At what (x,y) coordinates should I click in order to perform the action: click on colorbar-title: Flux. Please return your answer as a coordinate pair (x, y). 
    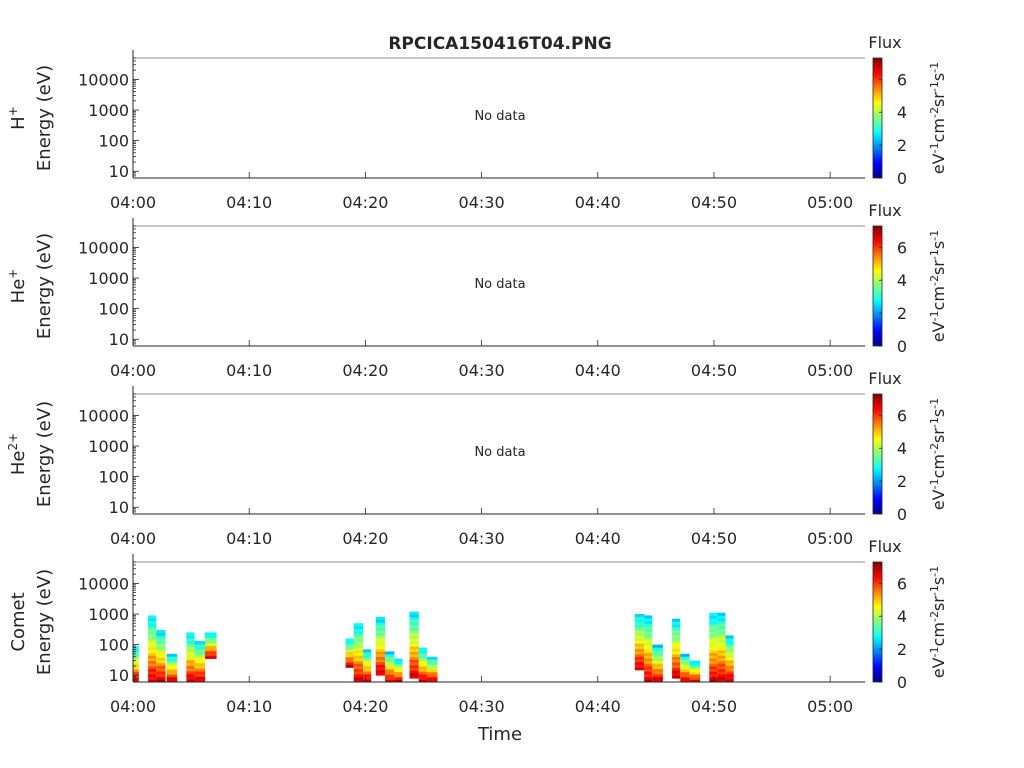
    Looking at the image, I should click on (884, 210).